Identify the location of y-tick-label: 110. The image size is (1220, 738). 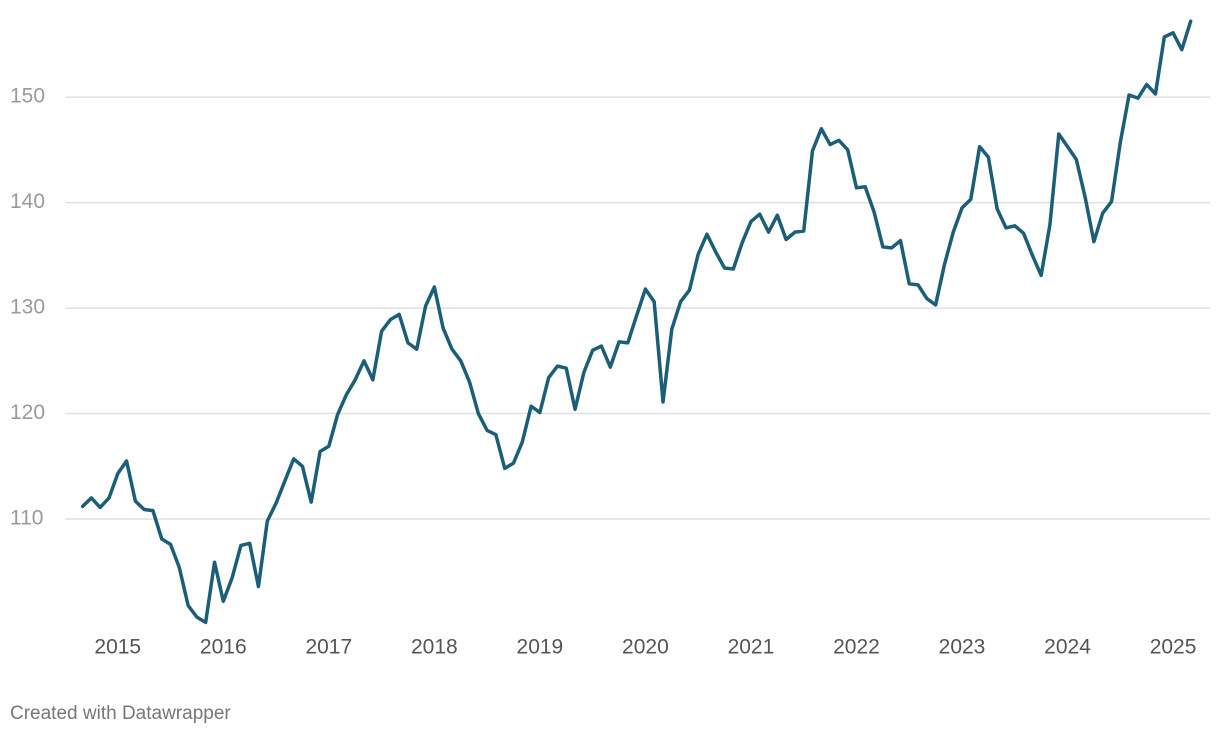
(26, 518).